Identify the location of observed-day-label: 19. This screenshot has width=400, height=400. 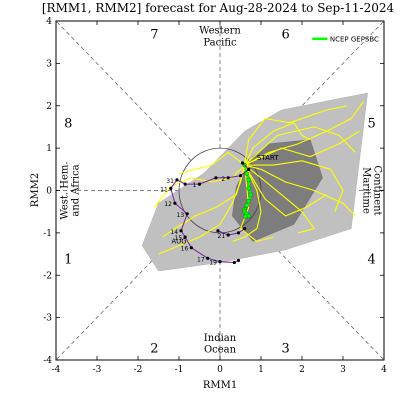
(213, 263).